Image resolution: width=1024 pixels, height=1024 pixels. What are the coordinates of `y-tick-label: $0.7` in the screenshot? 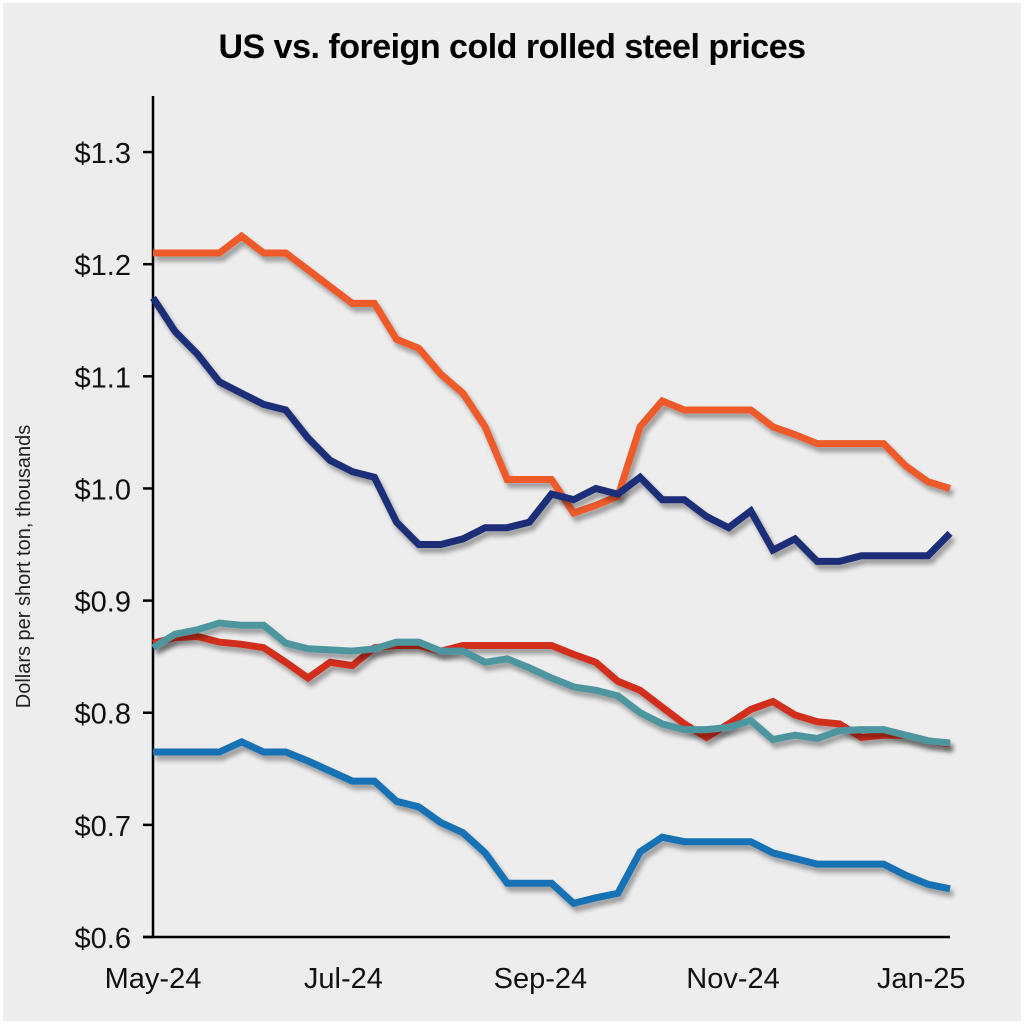 It's located at (103, 827).